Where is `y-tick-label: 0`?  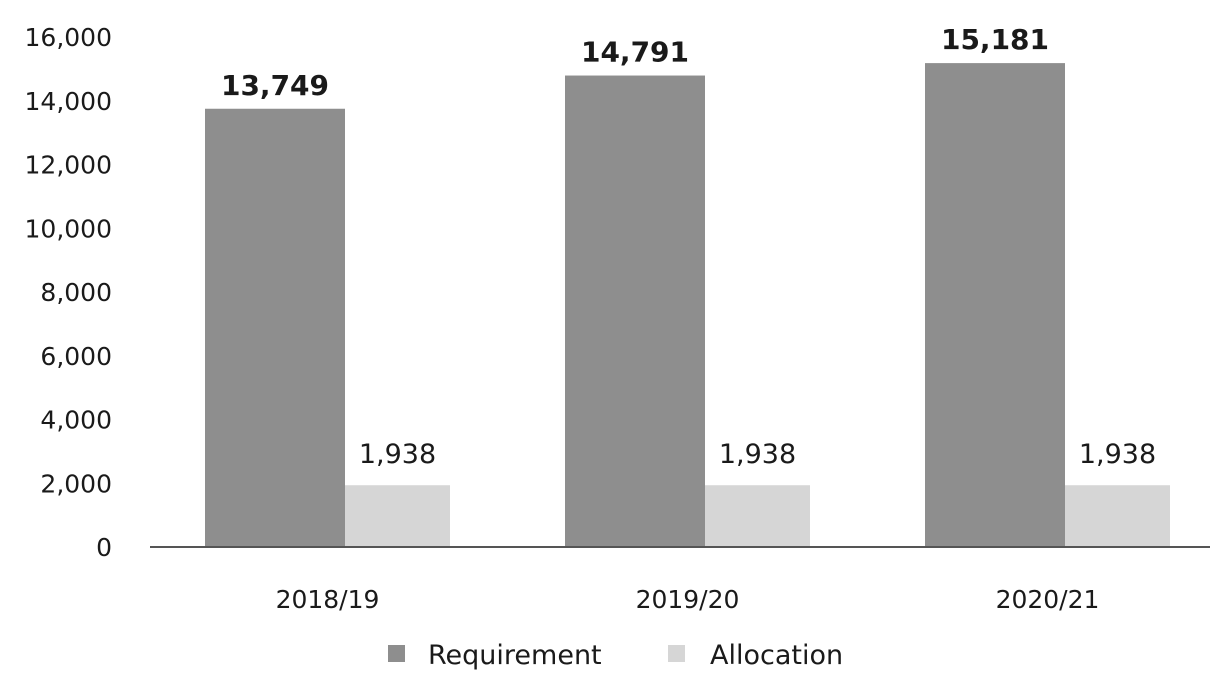 y-tick-label: 0 is located at coordinates (104, 547).